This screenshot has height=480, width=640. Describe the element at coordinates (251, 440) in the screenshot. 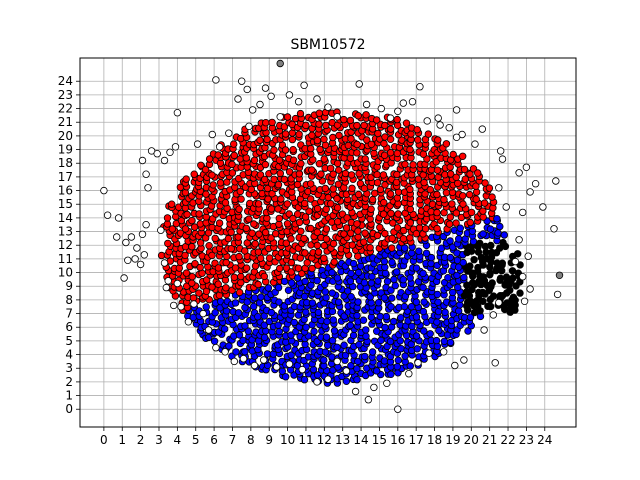

I see `x-tick-label: 8` at that location.